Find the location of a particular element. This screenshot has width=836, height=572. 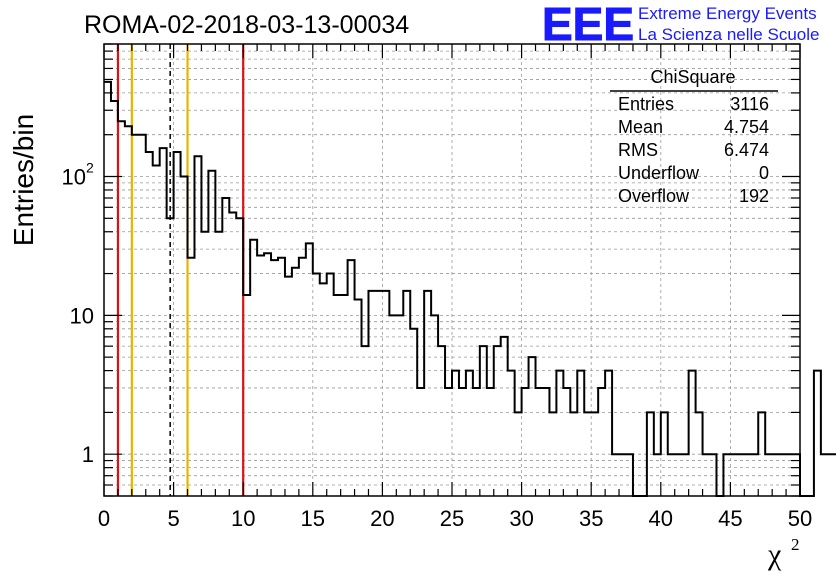

stats-label: Mean is located at coordinates (640, 127).